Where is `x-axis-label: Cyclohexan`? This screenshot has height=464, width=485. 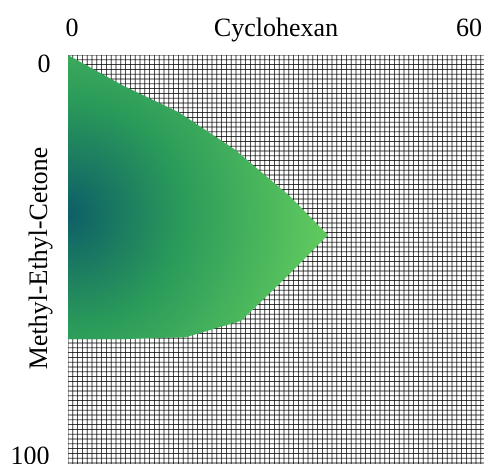
x-axis-label: Cyclohexan is located at coordinates (276, 27).